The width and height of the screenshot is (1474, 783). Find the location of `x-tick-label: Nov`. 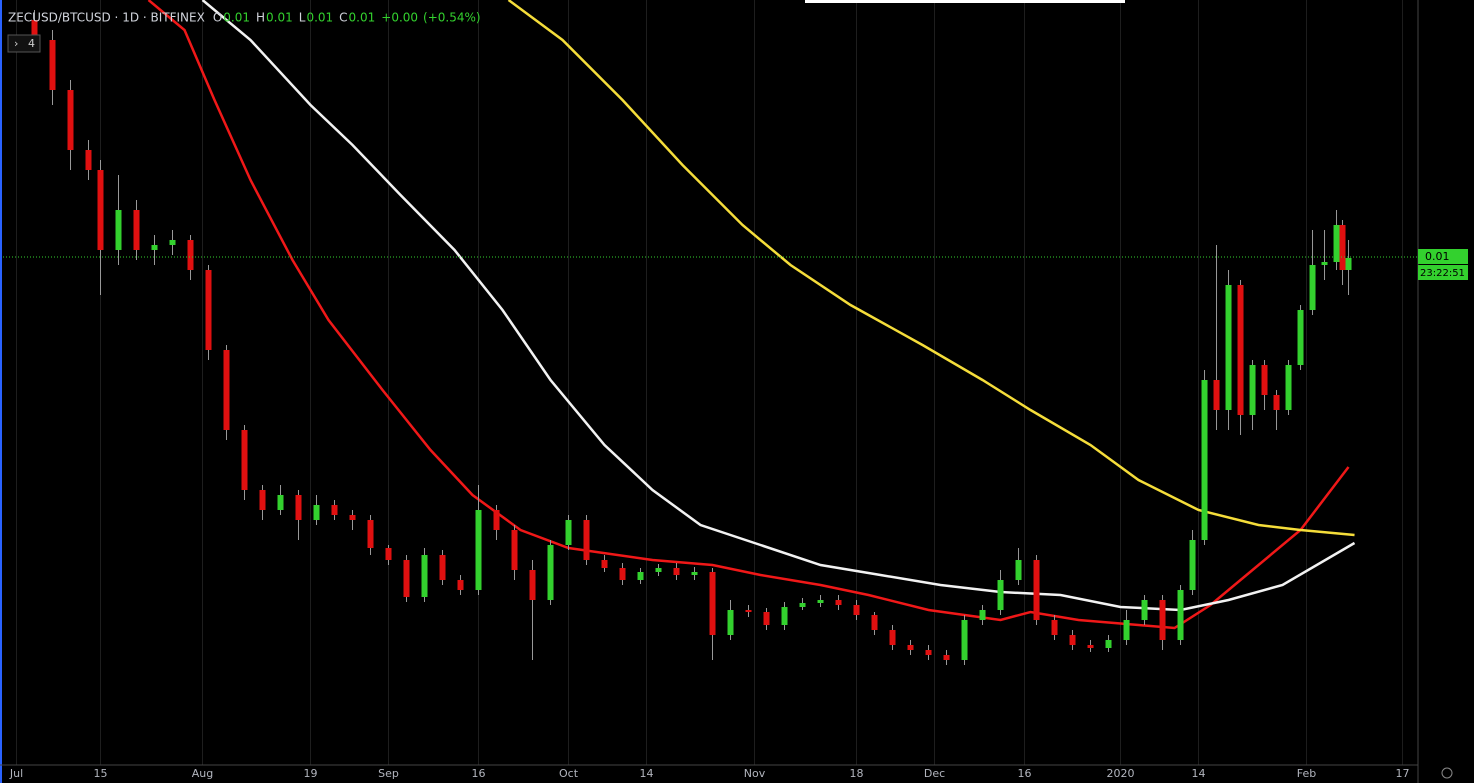

x-tick-label: Nov is located at coordinates (755, 773).